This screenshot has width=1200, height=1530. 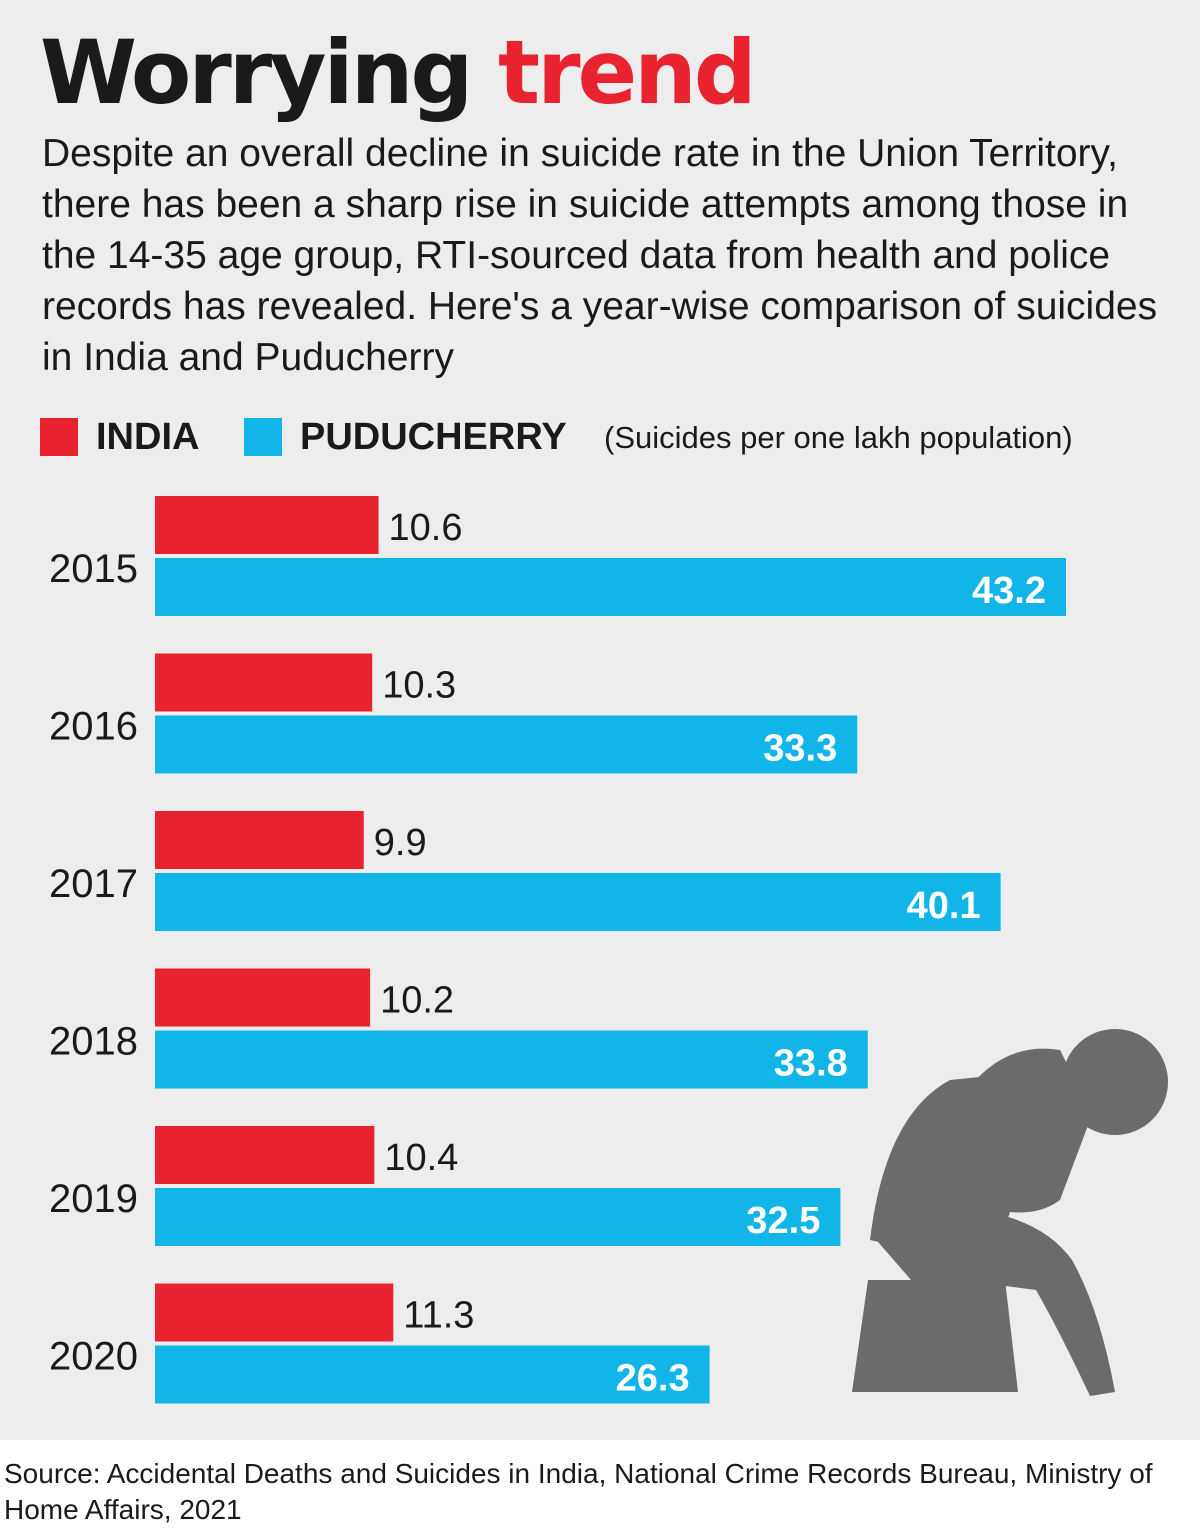 I want to click on category-label-2015: 2015, so click(x=93, y=569).